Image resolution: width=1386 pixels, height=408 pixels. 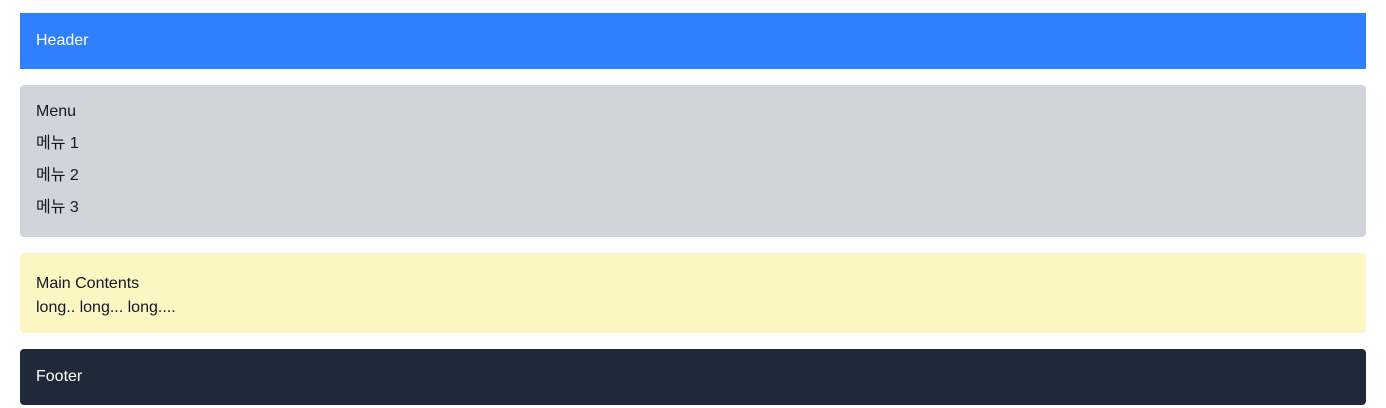 I want to click on page-header: Header, so click(x=693, y=41).